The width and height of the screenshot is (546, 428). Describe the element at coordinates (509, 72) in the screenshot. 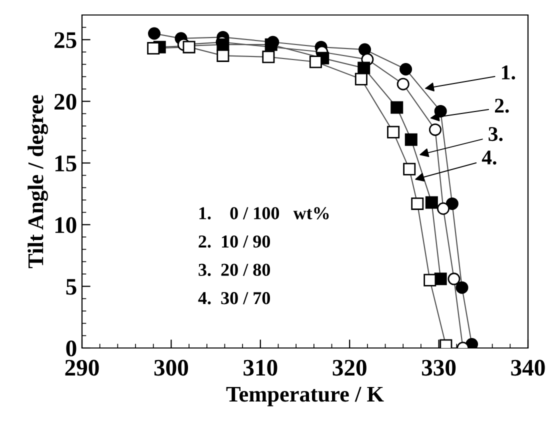

I see `annotation: 1.` at that location.